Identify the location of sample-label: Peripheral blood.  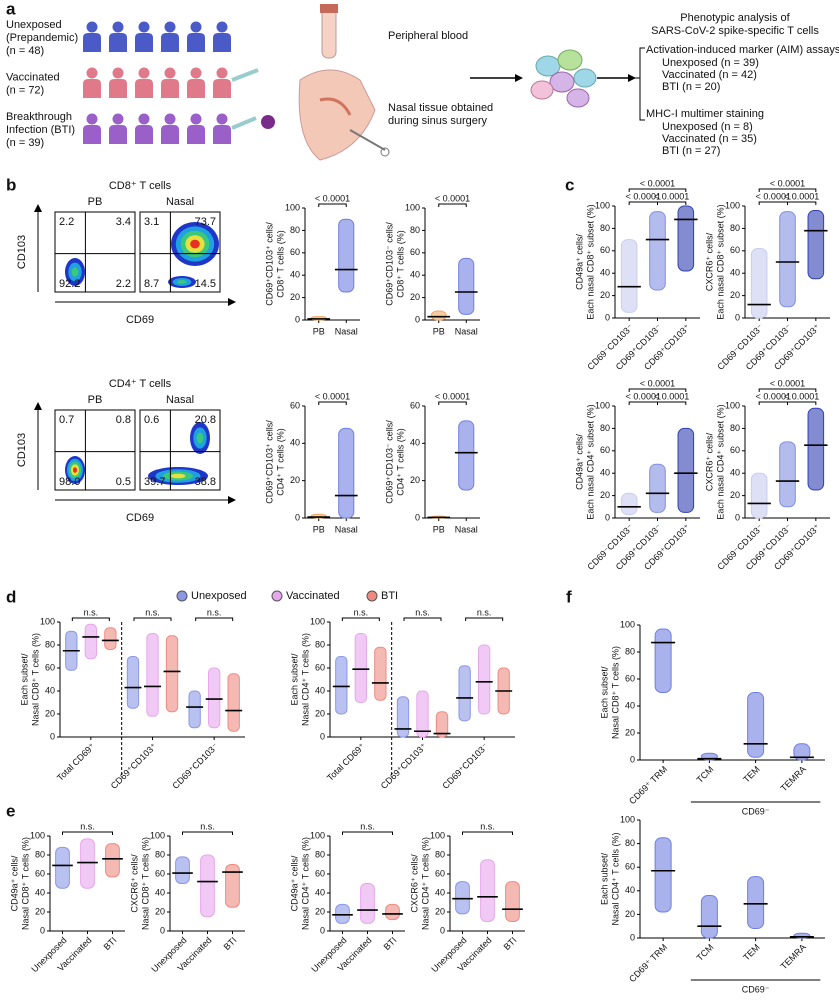
(428, 36).